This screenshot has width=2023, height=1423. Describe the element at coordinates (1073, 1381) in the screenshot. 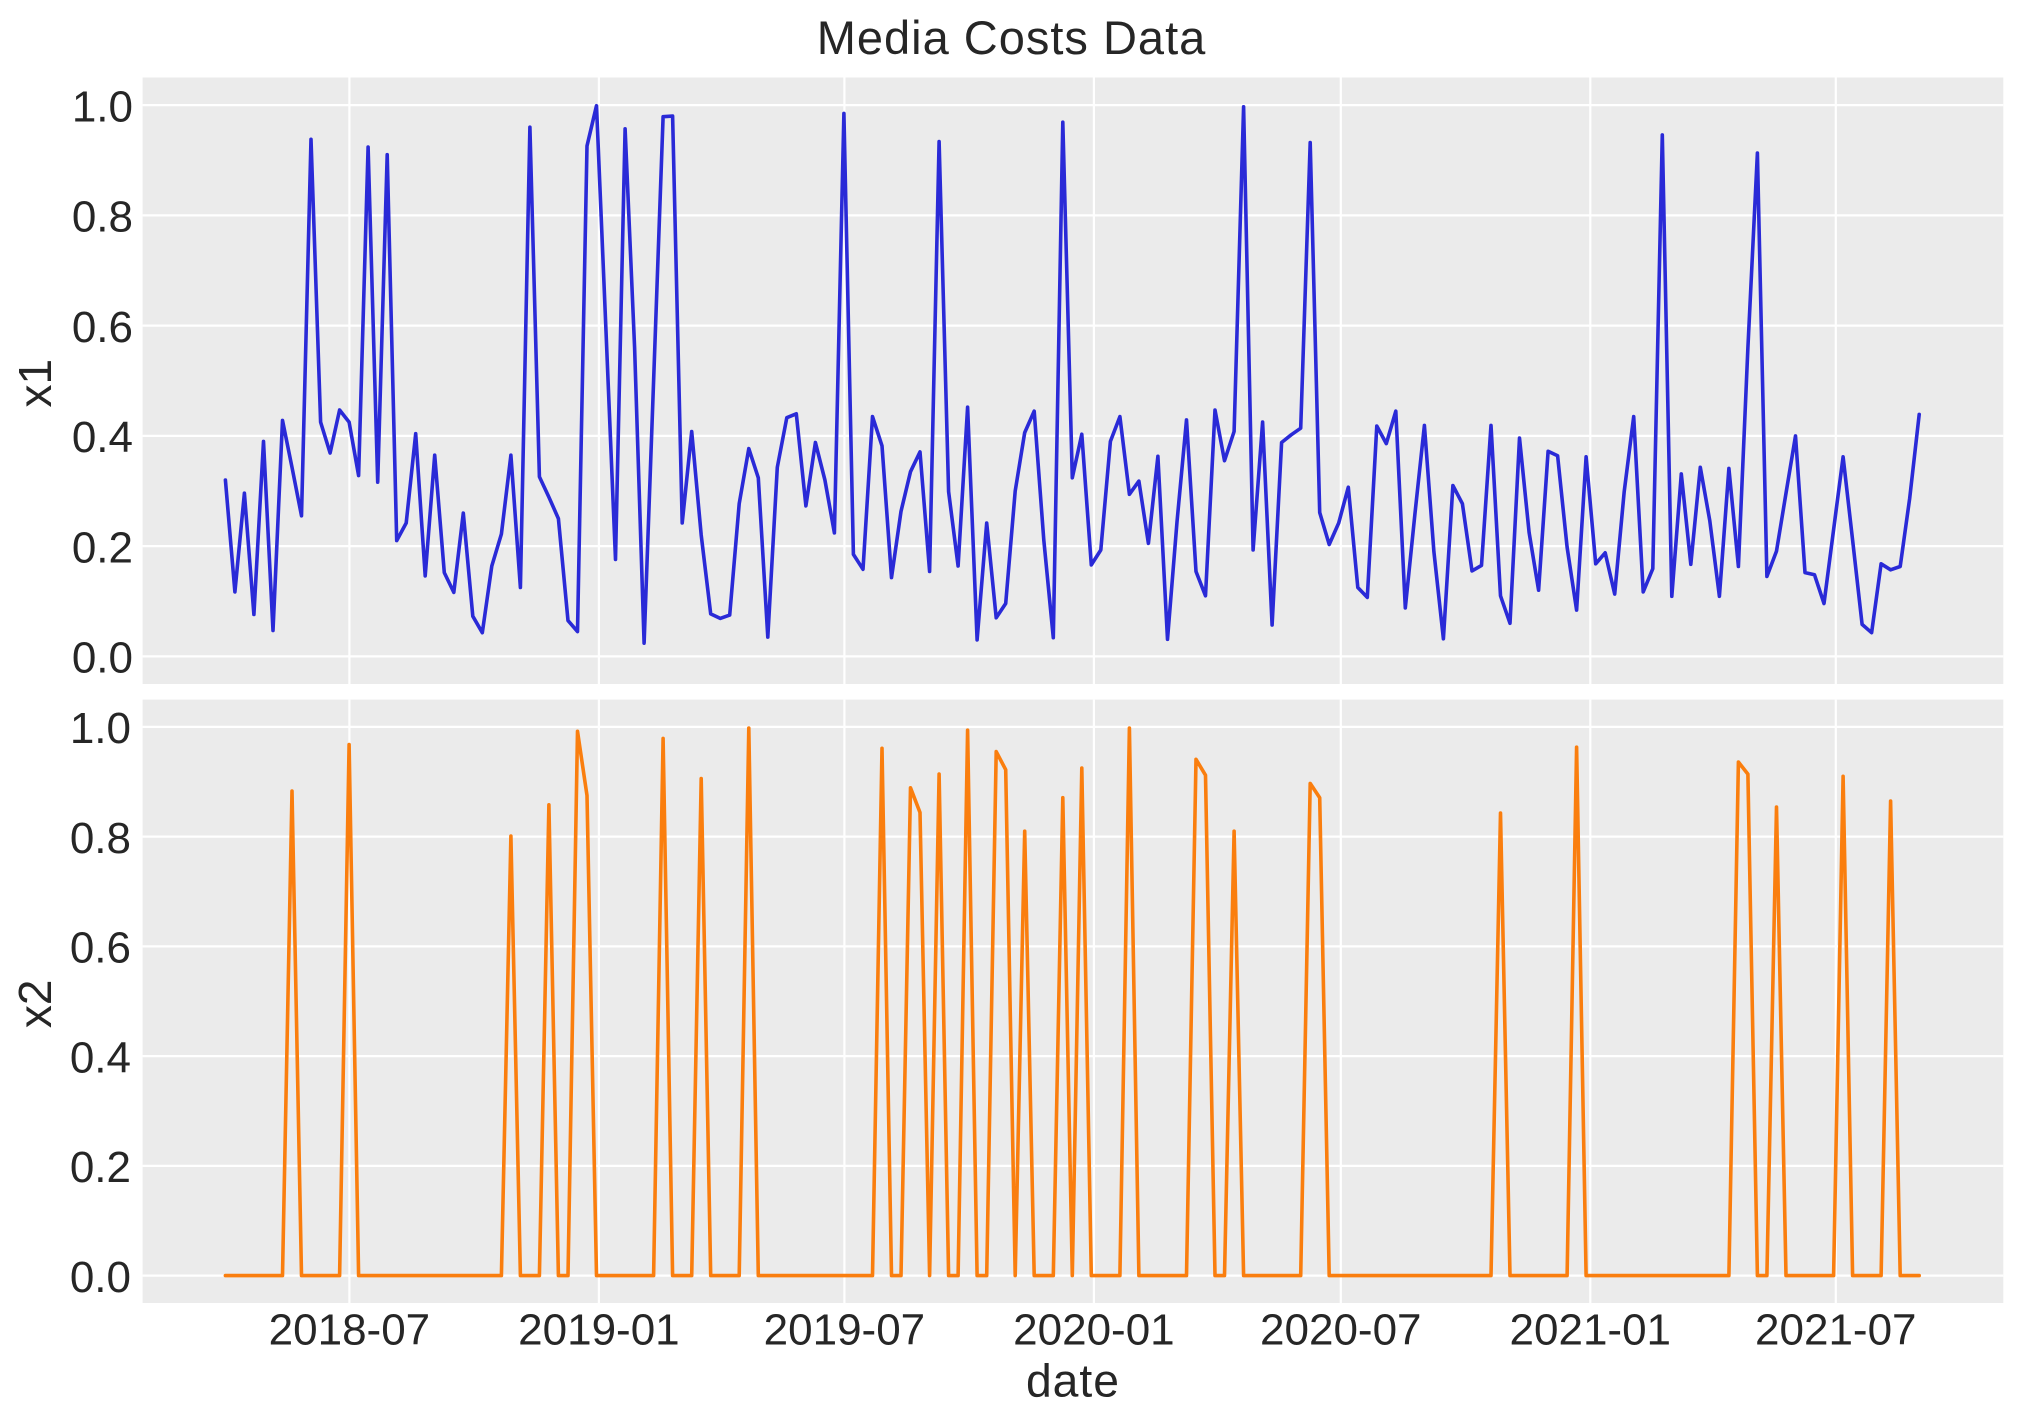

I see `svg-text: date` at that location.